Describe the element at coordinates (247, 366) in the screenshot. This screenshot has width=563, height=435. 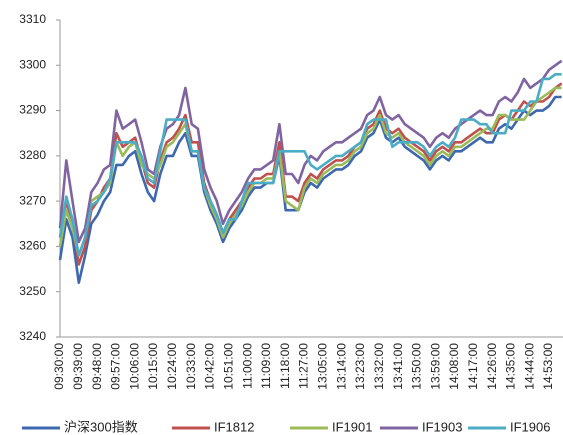
I see `x-tick-label: 11:00:00` at that location.